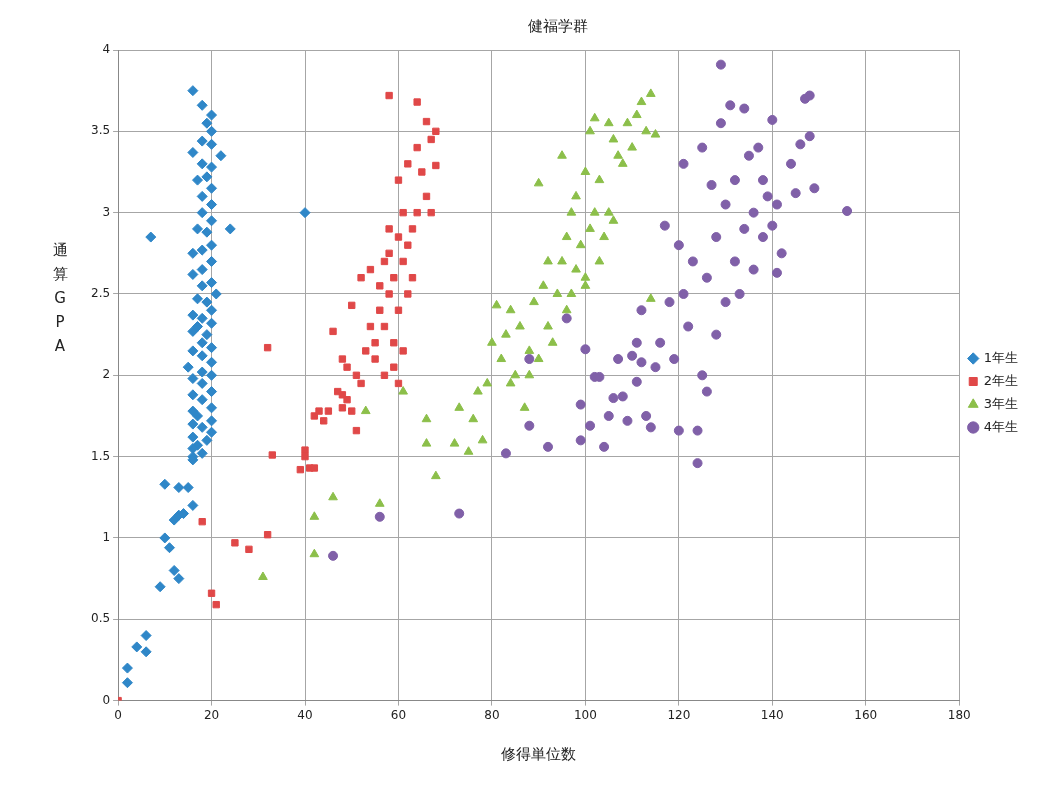 The height and width of the screenshot is (786, 1059). What do you see at coordinates (106, 374) in the screenshot?
I see `y-tick-label: 2` at bounding box center [106, 374].